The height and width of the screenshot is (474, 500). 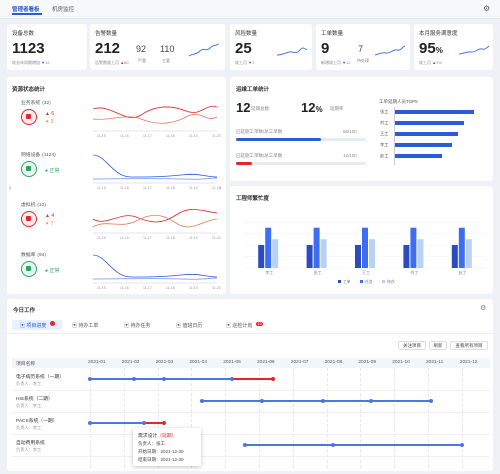 What do you see at coordinates (37, 421) in the screenshot?
I see `project-name: PACS系统（一期）` at bounding box center [37, 421].